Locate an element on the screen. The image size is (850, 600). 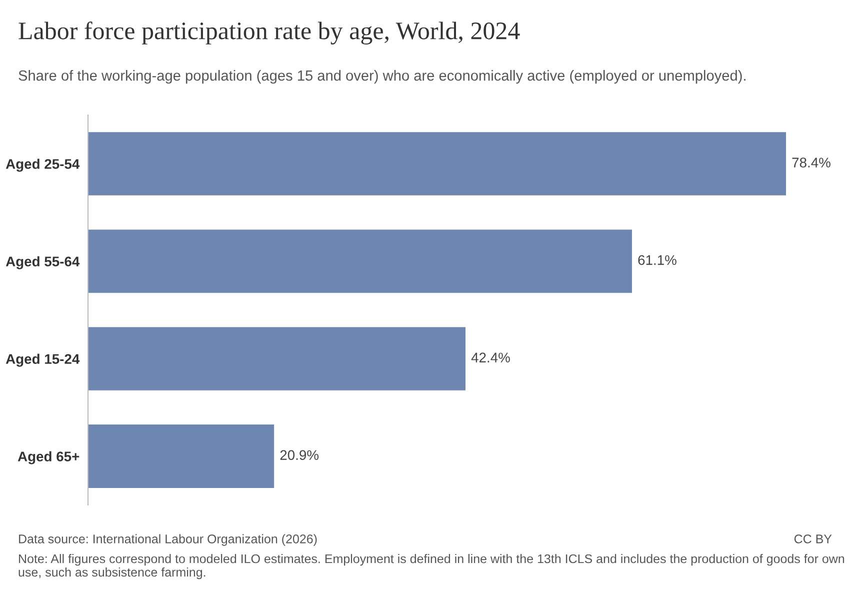
data-label: 42.4% is located at coordinates (490, 357).